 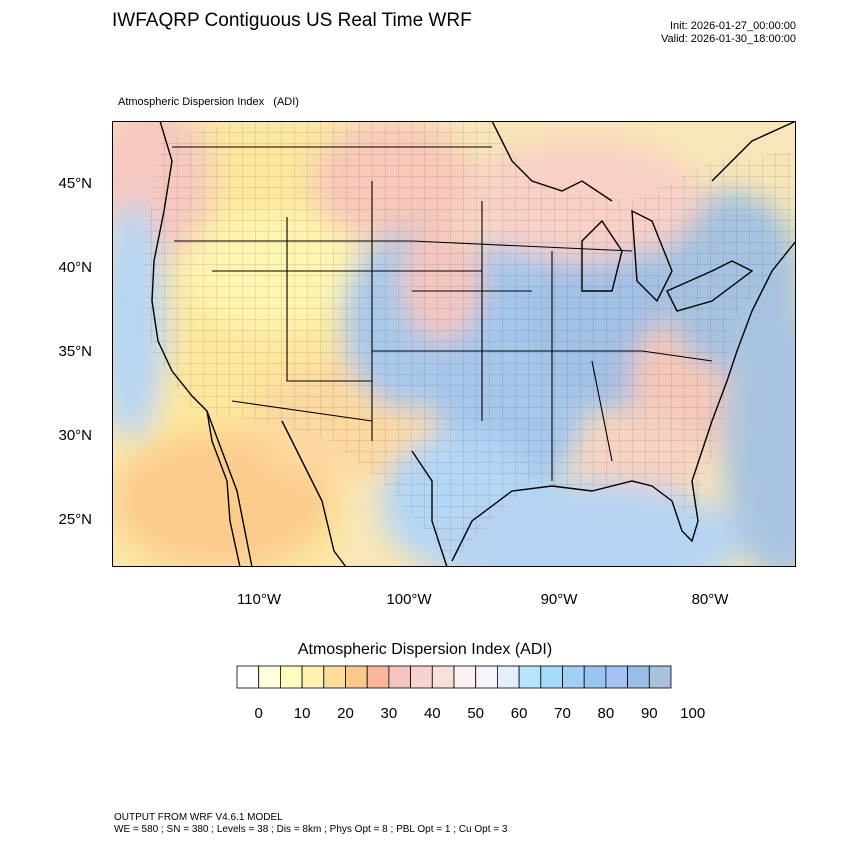 I want to click on lon-label-90: 90°W, so click(x=559, y=599).